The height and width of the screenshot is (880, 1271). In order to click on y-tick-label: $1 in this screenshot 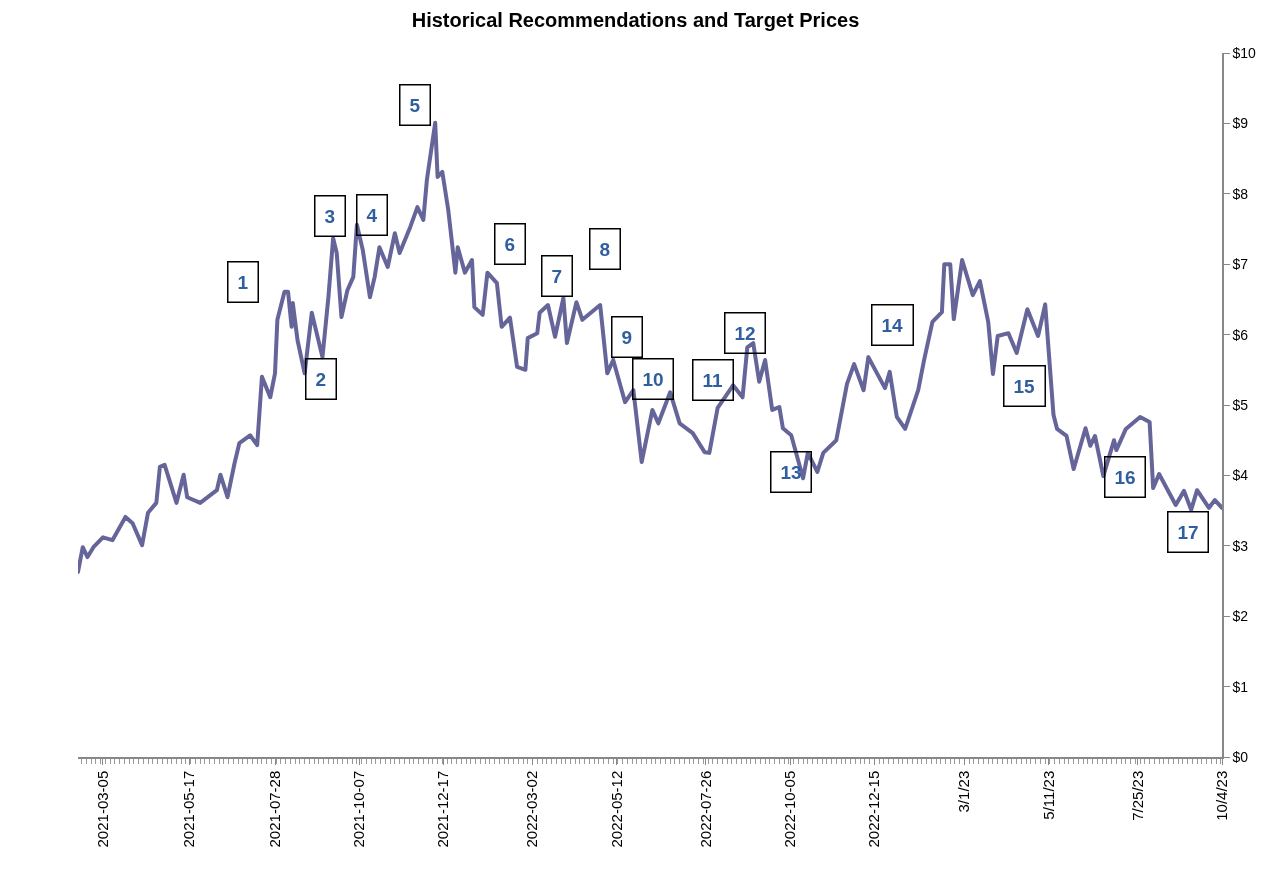, I will do `click(1240, 686)`.